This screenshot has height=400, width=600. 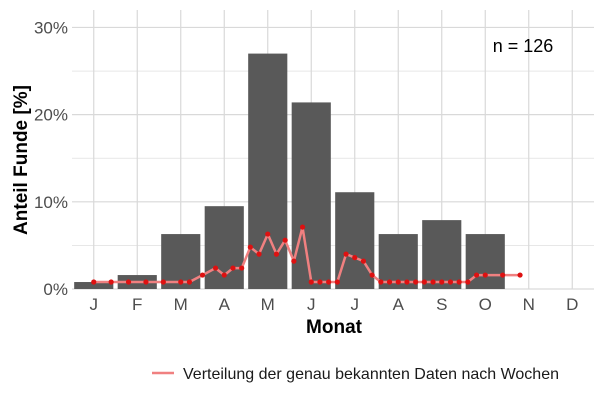 What do you see at coordinates (529, 304) in the screenshot?
I see `x-tick-label: N` at bounding box center [529, 304].